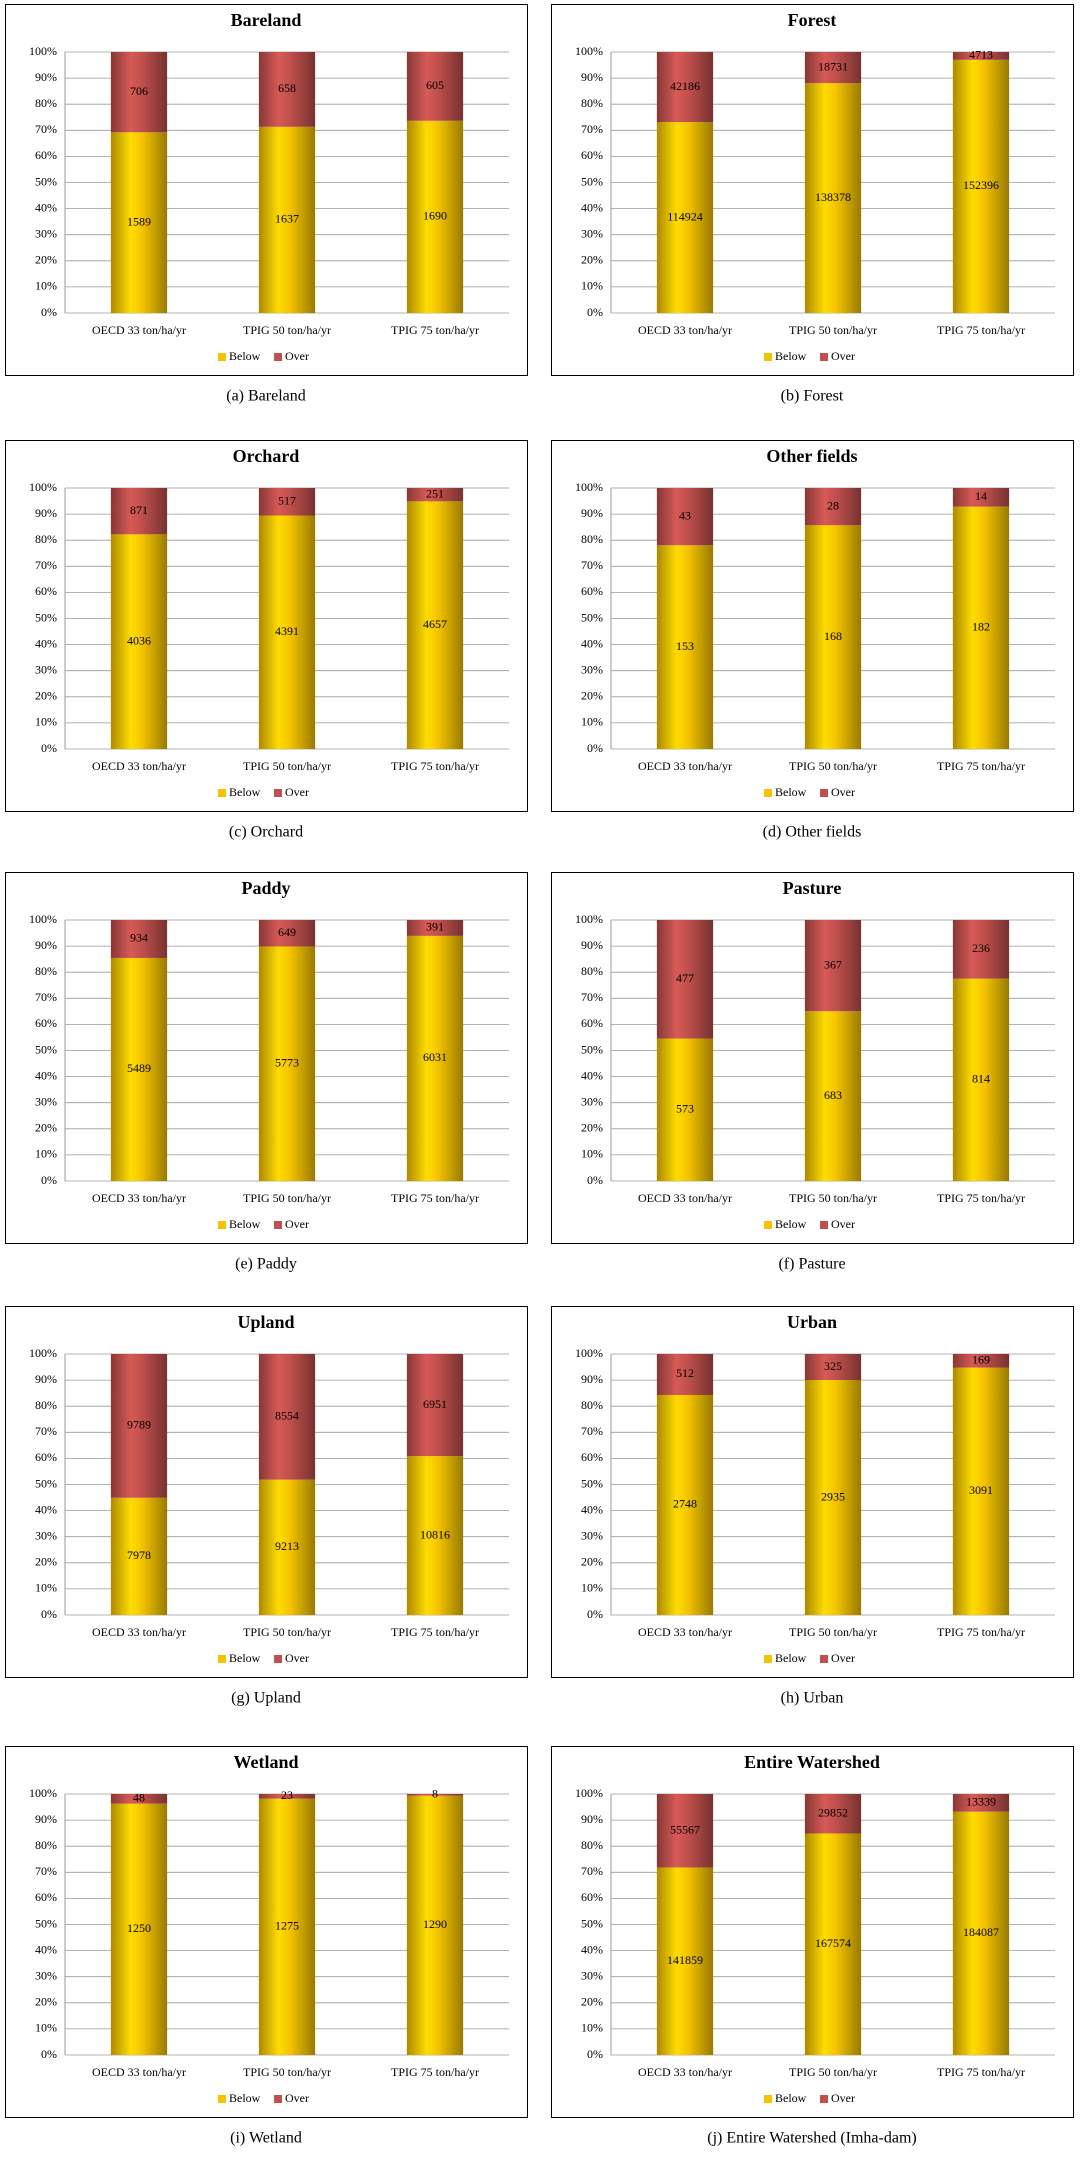 This screenshot has height=2165, width=1082. I want to click on data-label: 517, so click(287, 500).